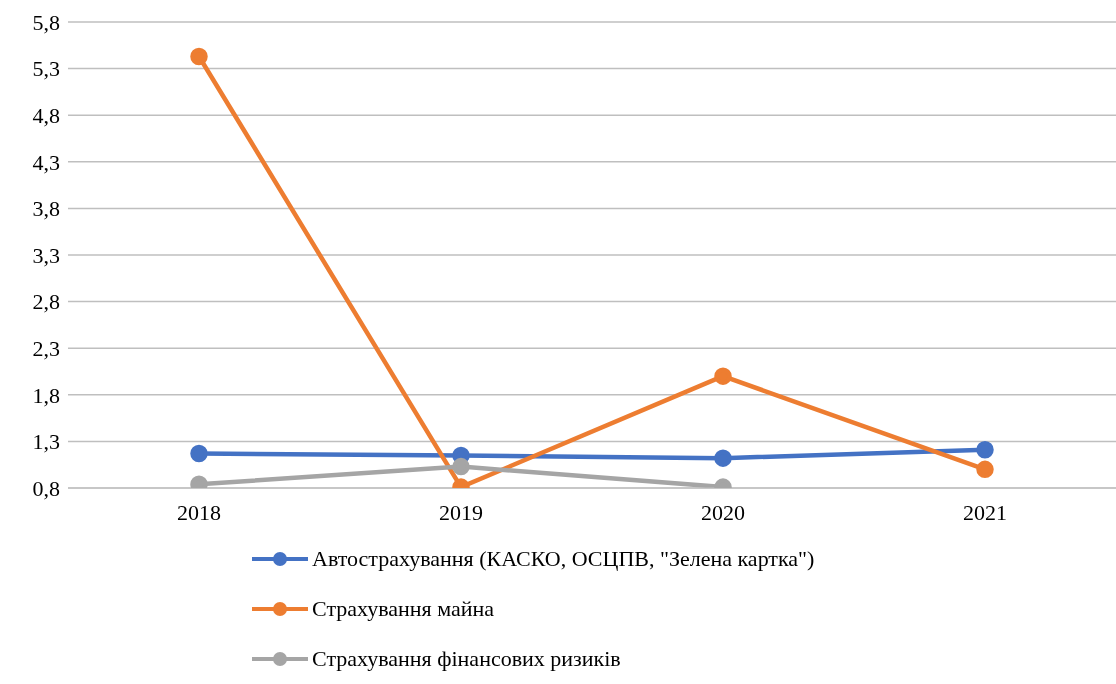  I want to click on y-tick-label: 1,8, so click(46, 395).